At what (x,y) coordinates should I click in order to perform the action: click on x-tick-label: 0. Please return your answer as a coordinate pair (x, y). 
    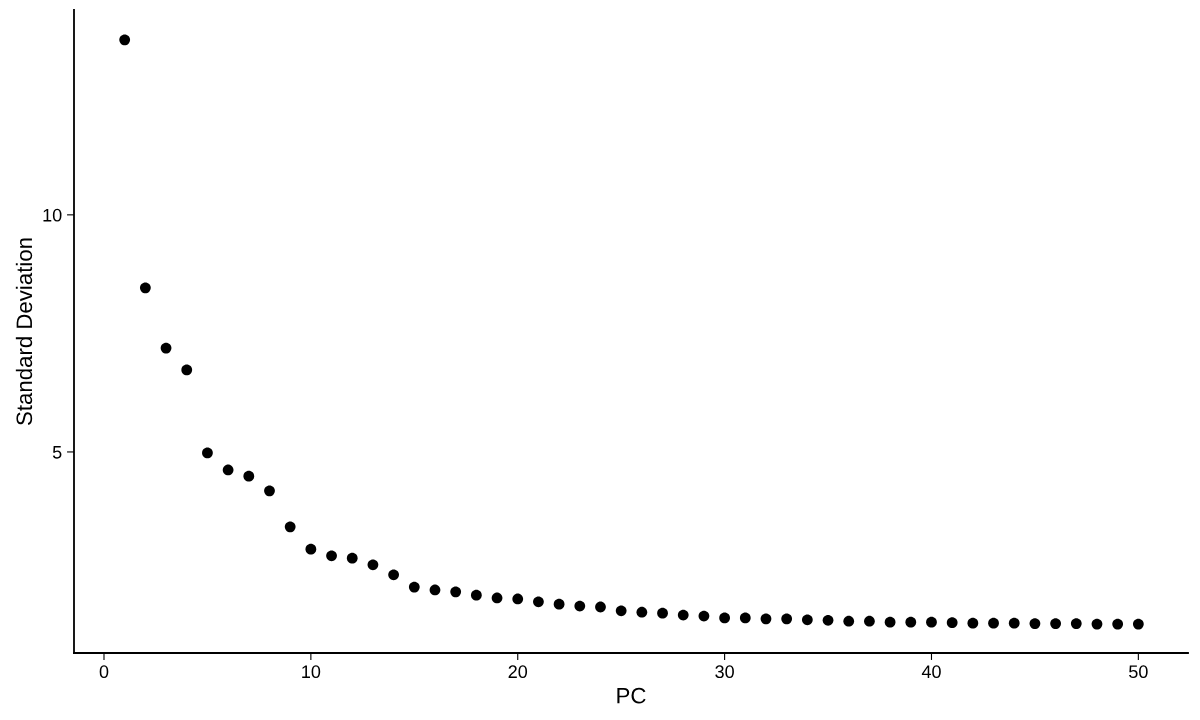
    Looking at the image, I should click on (104, 672).